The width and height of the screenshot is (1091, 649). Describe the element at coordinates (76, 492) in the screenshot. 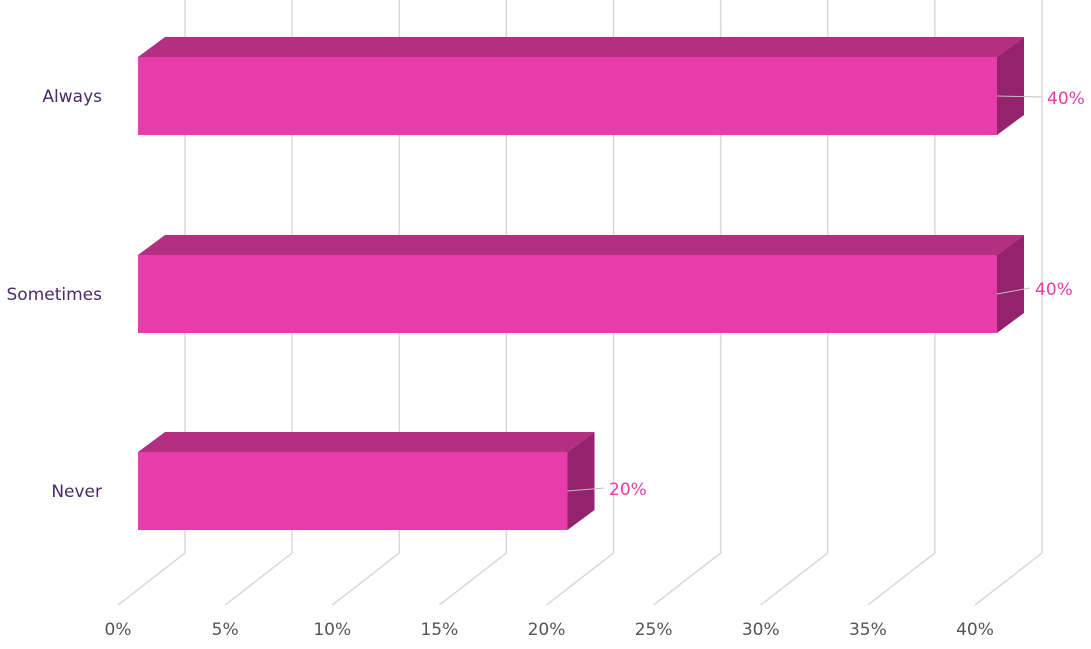

I see `category-label: Never` at that location.